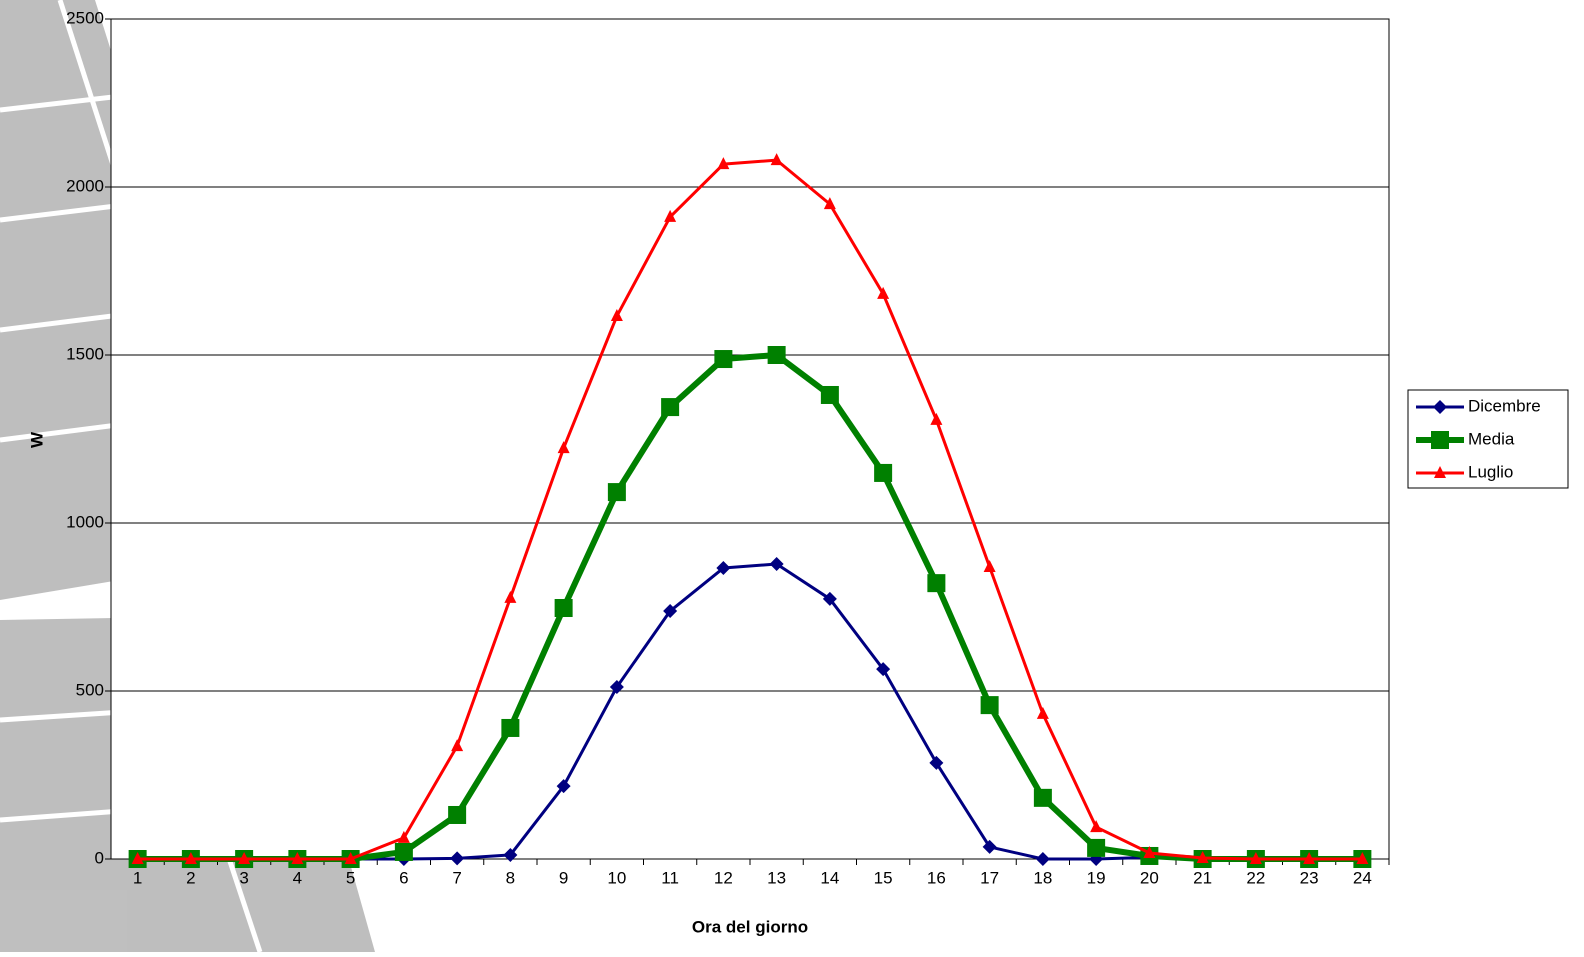 This screenshot has width=1584, height=957. What do you see at coordinates (723, 877) in the screenshot?
I see `x-tick-label: 12` at bounding box center [723, 877].